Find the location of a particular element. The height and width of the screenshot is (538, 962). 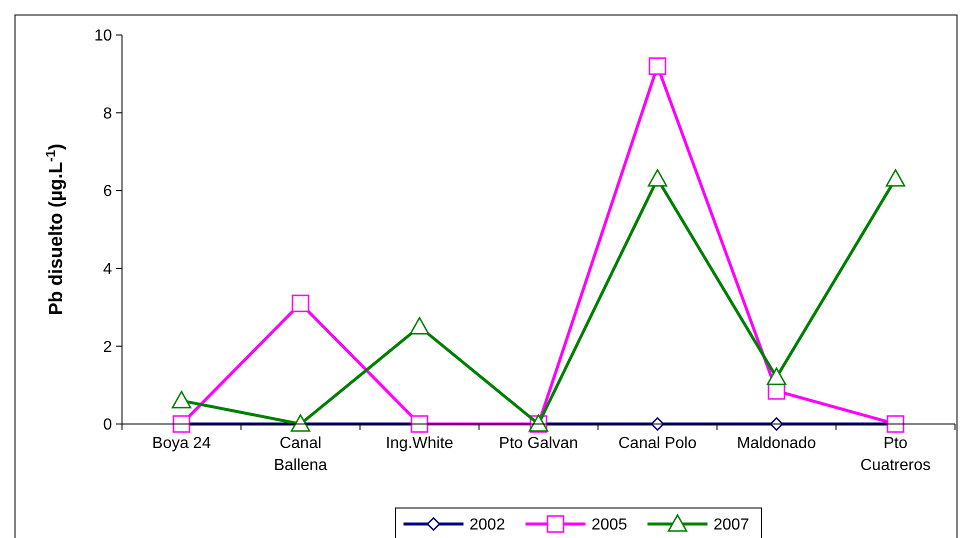

y-tick-label: 2 is located at coordinates (107, 347).